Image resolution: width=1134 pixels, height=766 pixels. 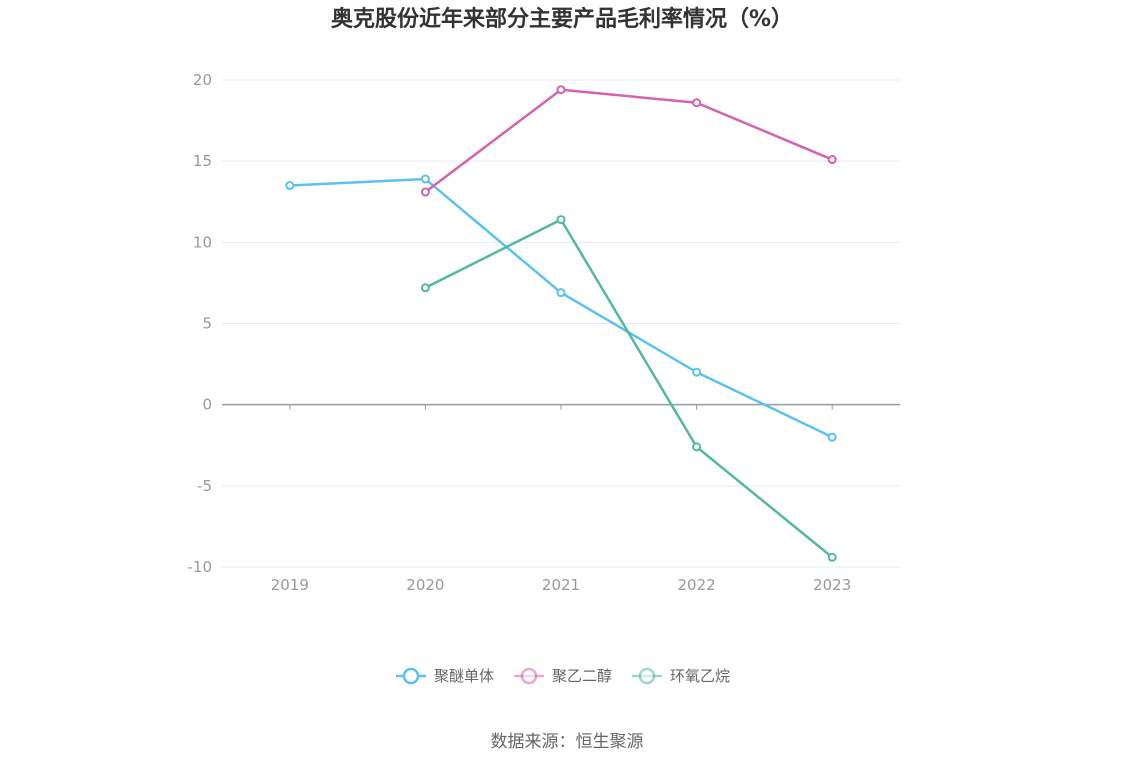 I want to click on y-tick-label-5: -5, so click(x=204, y=486).